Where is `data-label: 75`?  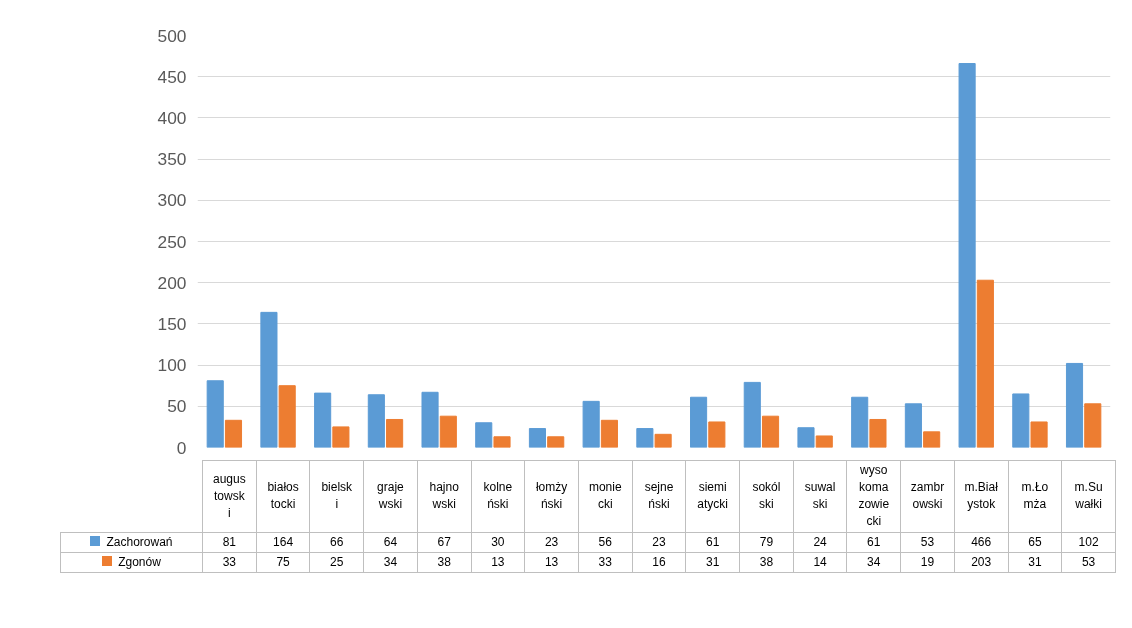
data-label: 75 is located at coordinates (283, 562).